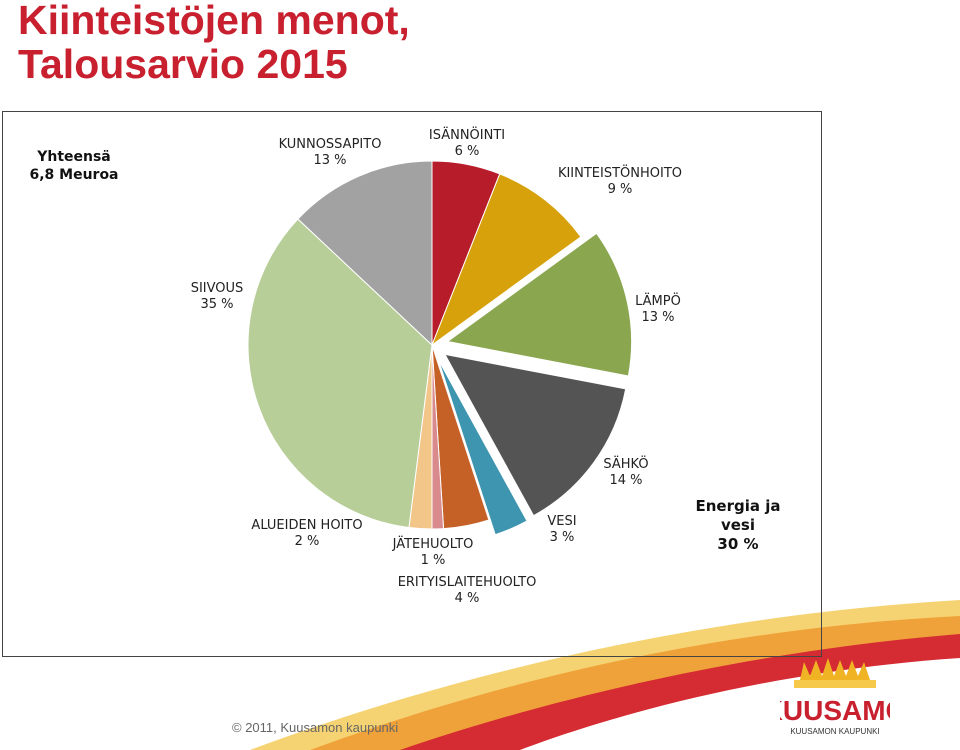 The height and width of the screenshot is (750, 960). What do you see at coordinates (482, 447) in the screenshot?
I see `pie-slice-vesi` at bounding box center [482, 447].